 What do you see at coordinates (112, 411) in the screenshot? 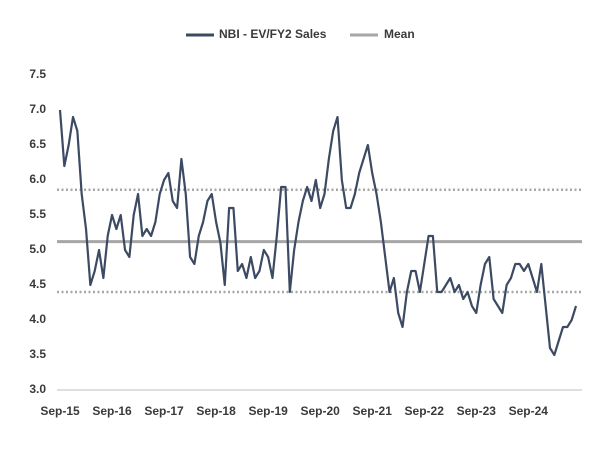
I see `x-tick-label: Sep-16` at bounding box center [112, 411].